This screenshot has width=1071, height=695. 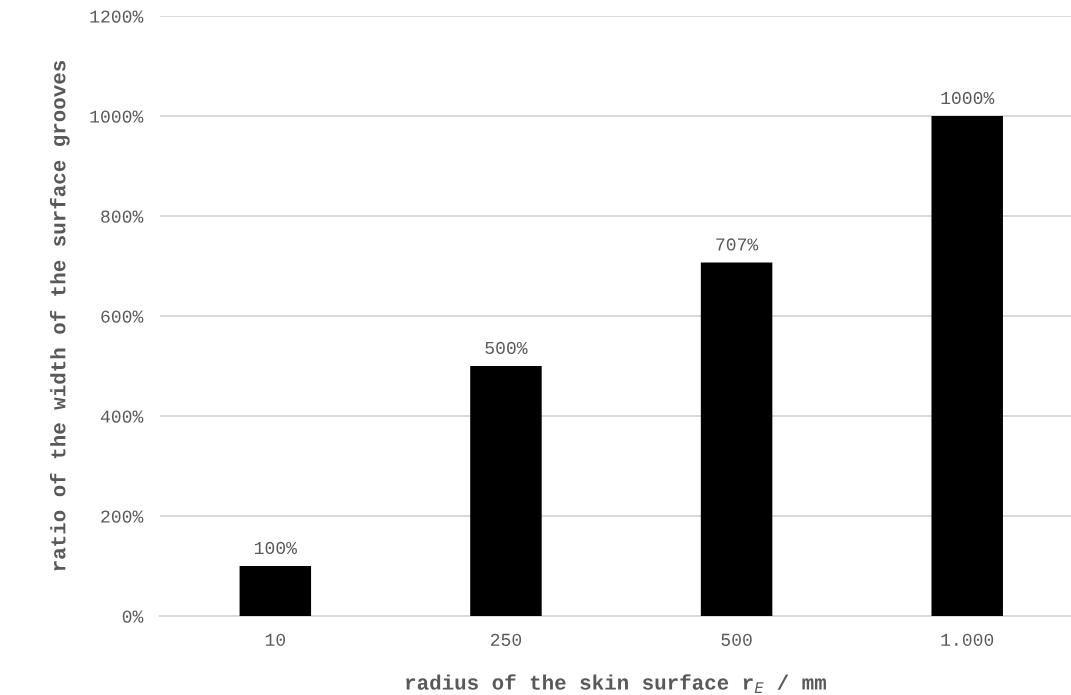 I want to click on y-axis-title: ratio of the width of the surface grooves, so click(x=59, y=316).